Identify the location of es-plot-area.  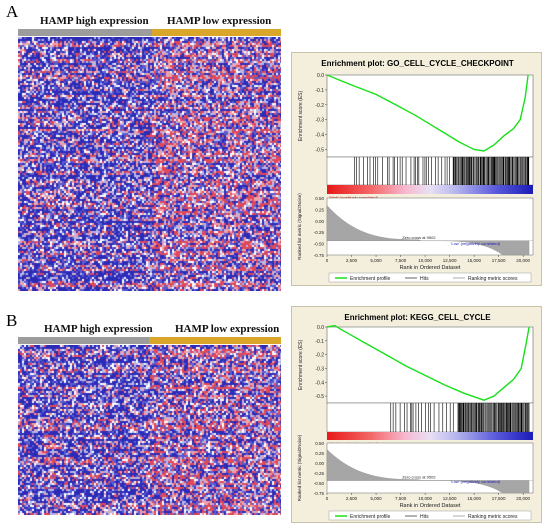
(430, 365).